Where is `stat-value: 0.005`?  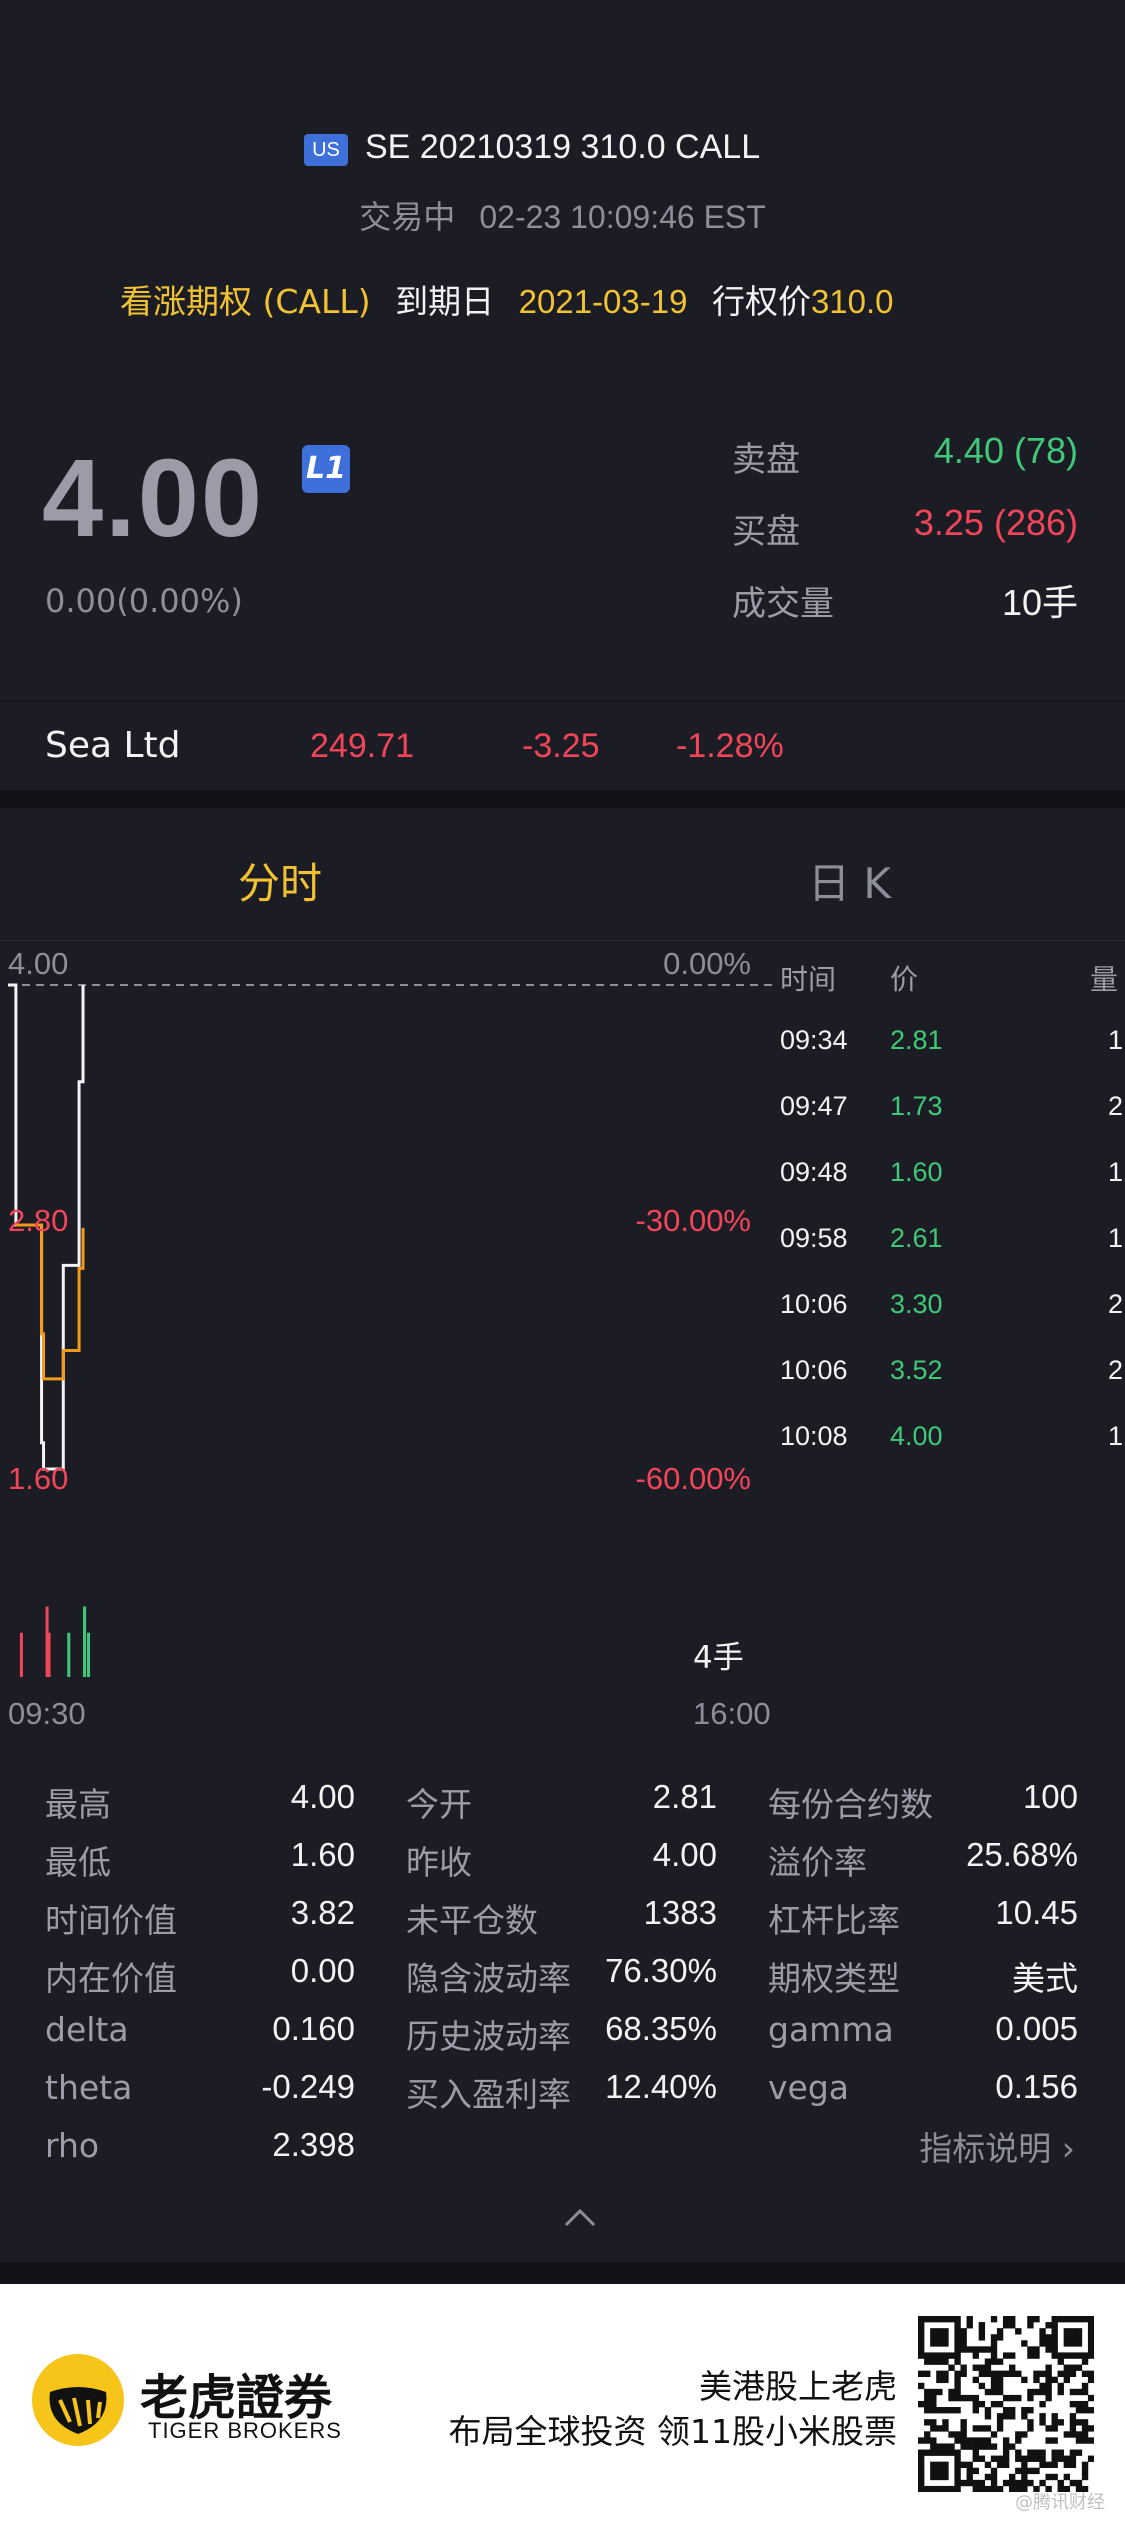
stat-value: 0.005 is located at coordinates (1036, 2028).